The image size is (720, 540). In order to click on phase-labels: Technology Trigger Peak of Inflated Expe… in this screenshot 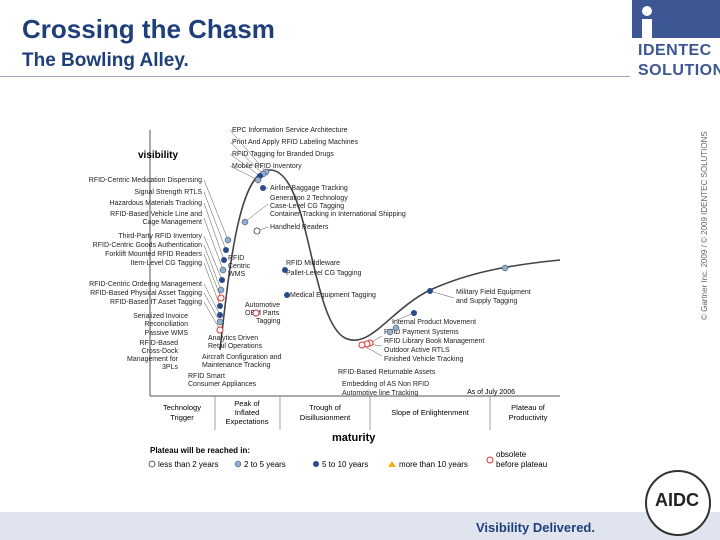, I will do `click(355, 412)`.